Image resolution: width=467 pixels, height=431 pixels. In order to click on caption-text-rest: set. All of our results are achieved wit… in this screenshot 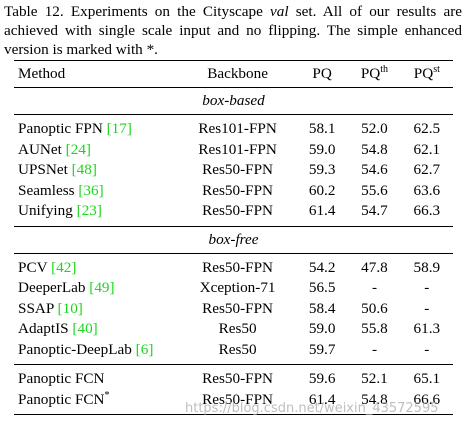, I will do `click(233, 30)`.